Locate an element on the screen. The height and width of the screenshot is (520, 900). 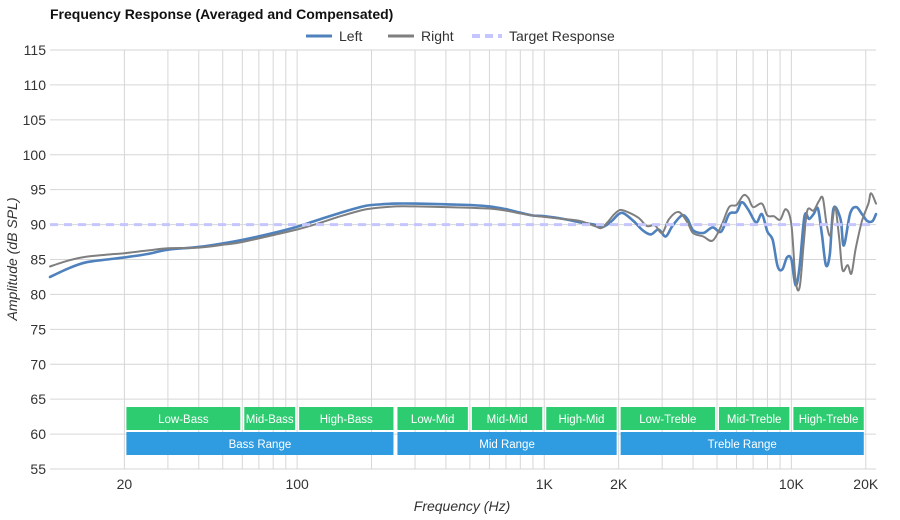
band-high-mid: High-Mid is located at coordinates (581, 418).